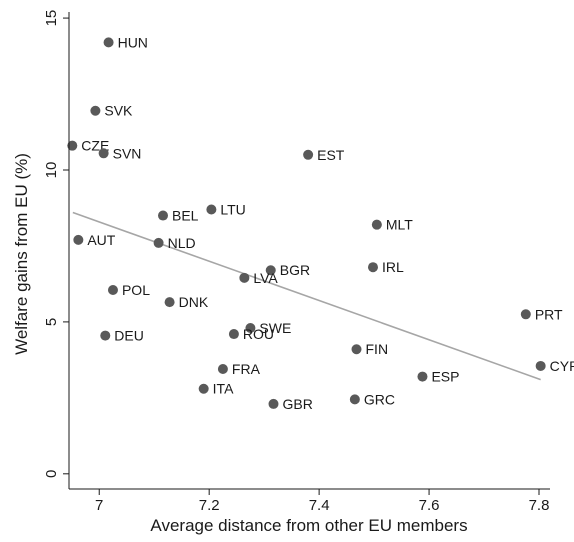  What do you see at coordinates (308, 525) in the screenshot?
I see `x-axis-title: Average distance from other EU members` at bounding box center [308, 525].